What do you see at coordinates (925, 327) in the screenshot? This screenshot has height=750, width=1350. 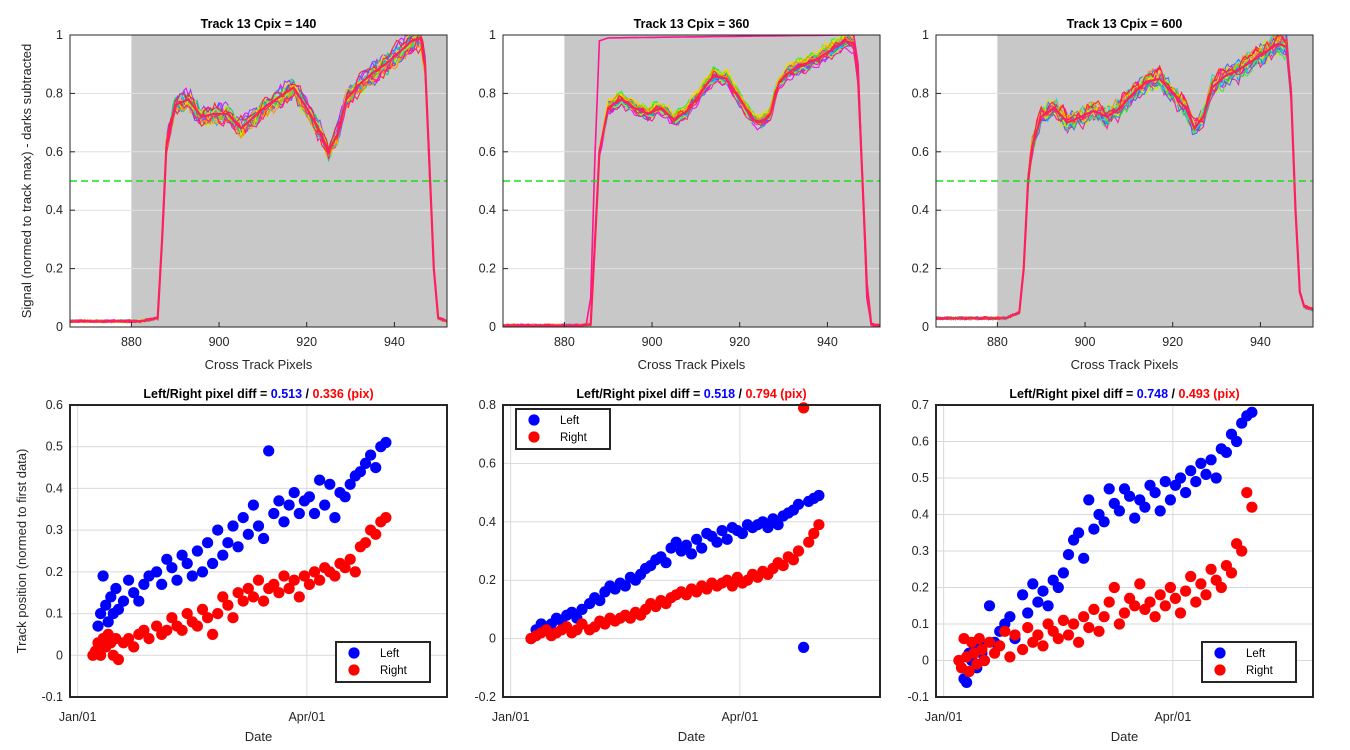 I see `y-tick-label: 0` at bounding box center [925, 327].